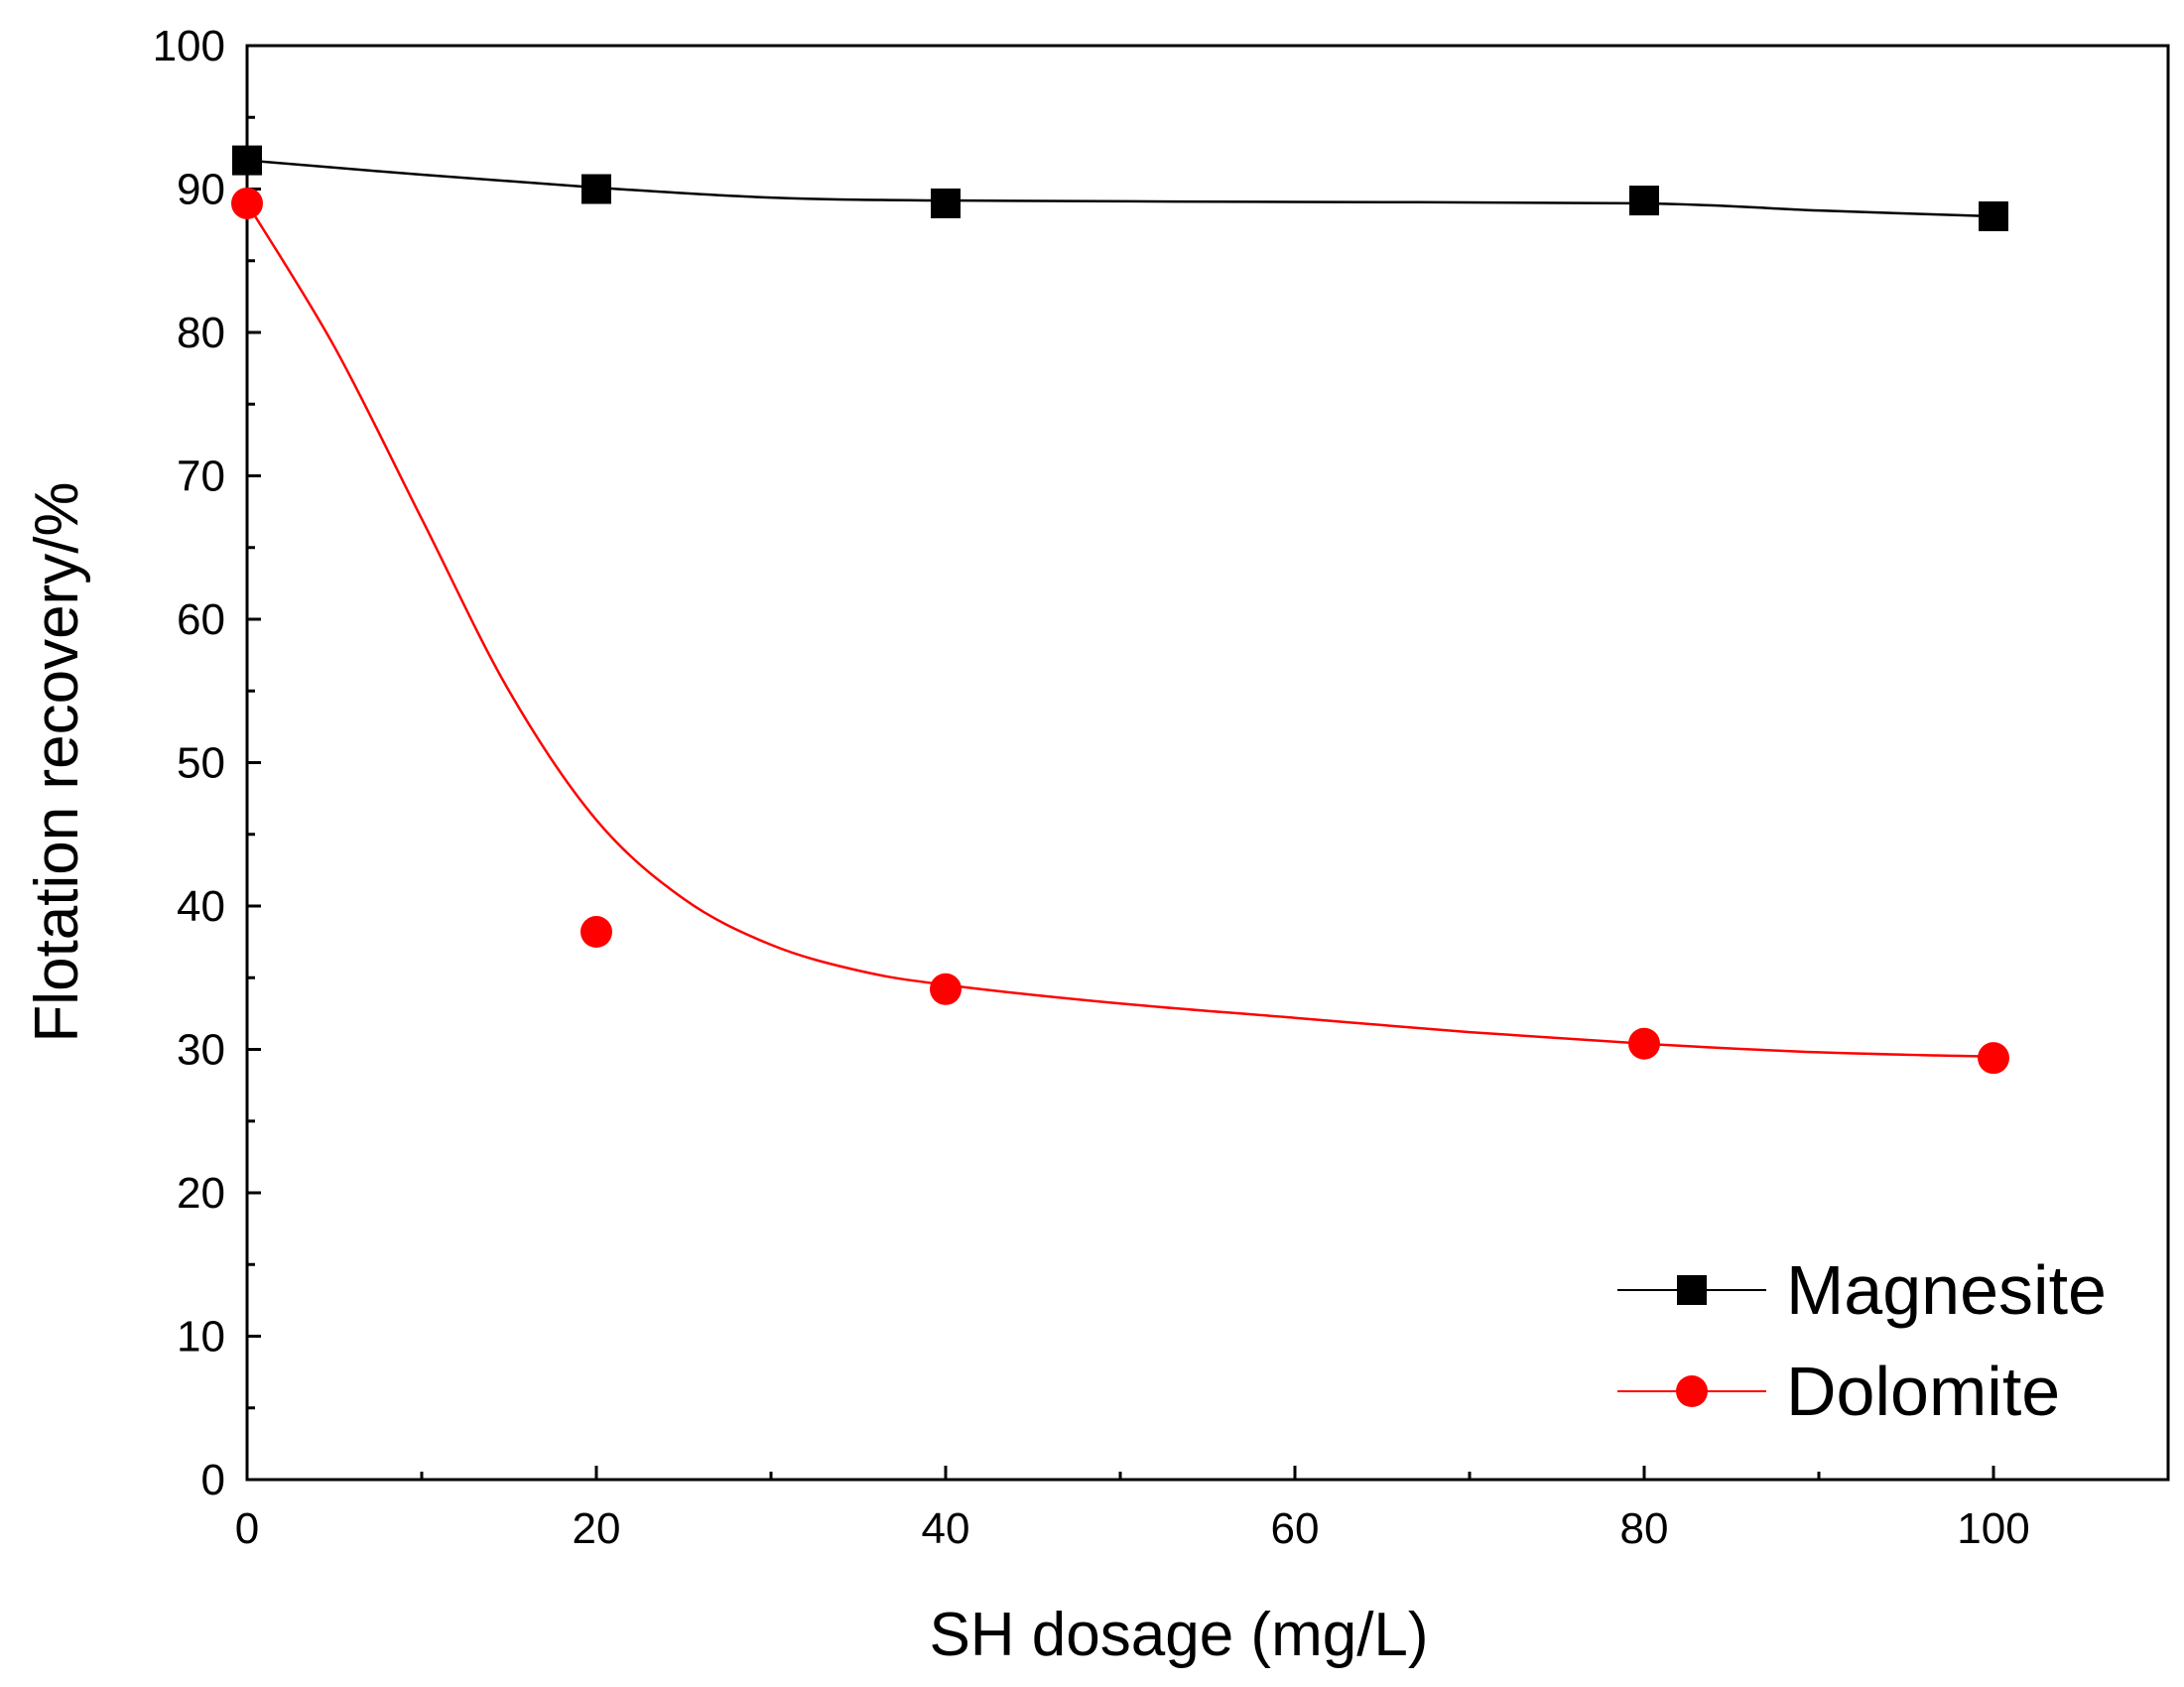  What do you see at coordinates (189, 46) in the screenshot?
I see `y-tick-label: 100` at bounding box center [189, 46].